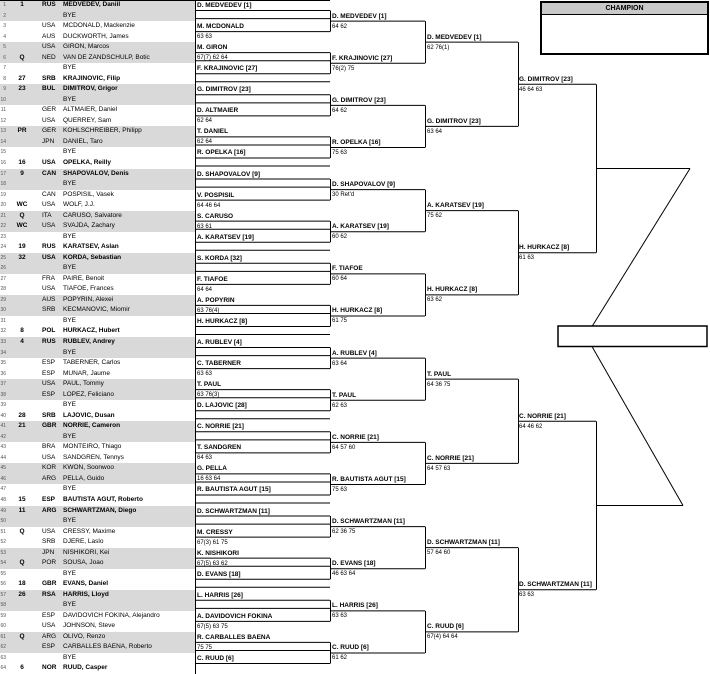 The image size is (710, 674). I want to click on player-name: RUUD, Casper, so click(85, 668).